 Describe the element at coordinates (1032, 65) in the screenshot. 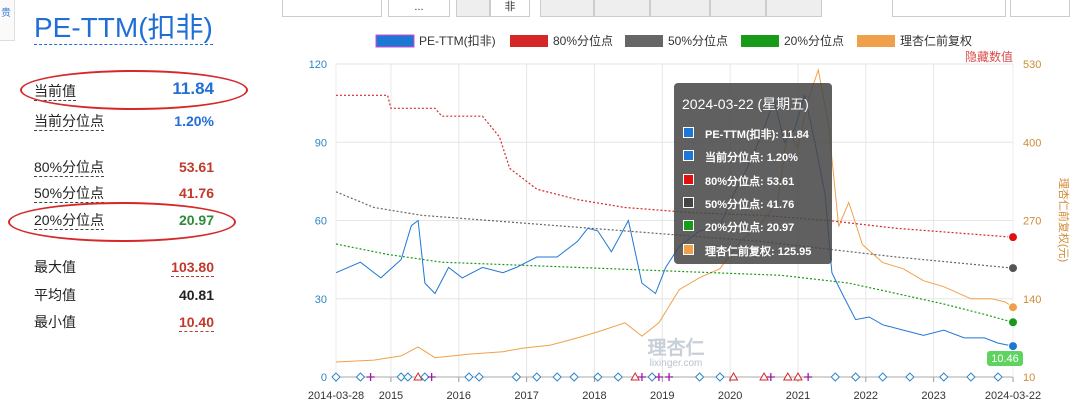

I see `y-right-tick-label: 530` at that location.